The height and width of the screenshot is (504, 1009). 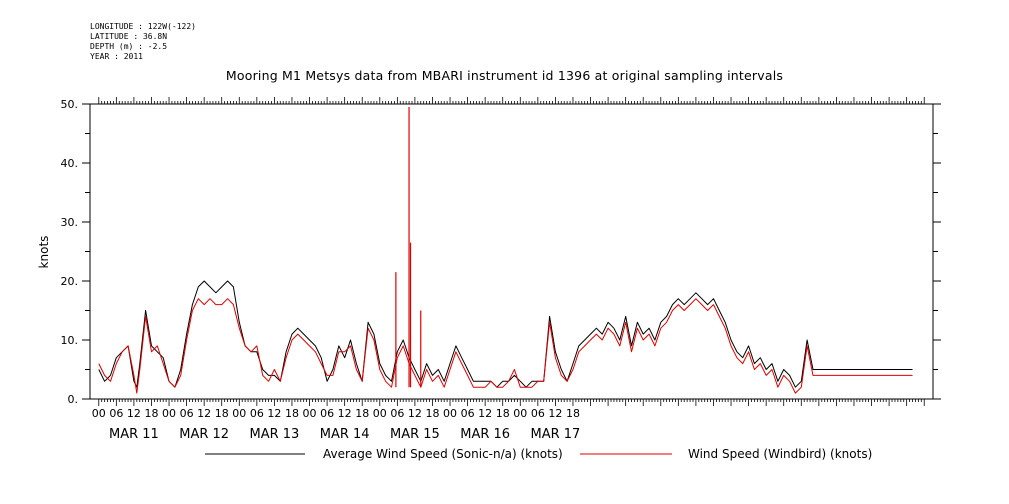 I want to click on x-day-label: MAR 13, so click(x=274, y=434).